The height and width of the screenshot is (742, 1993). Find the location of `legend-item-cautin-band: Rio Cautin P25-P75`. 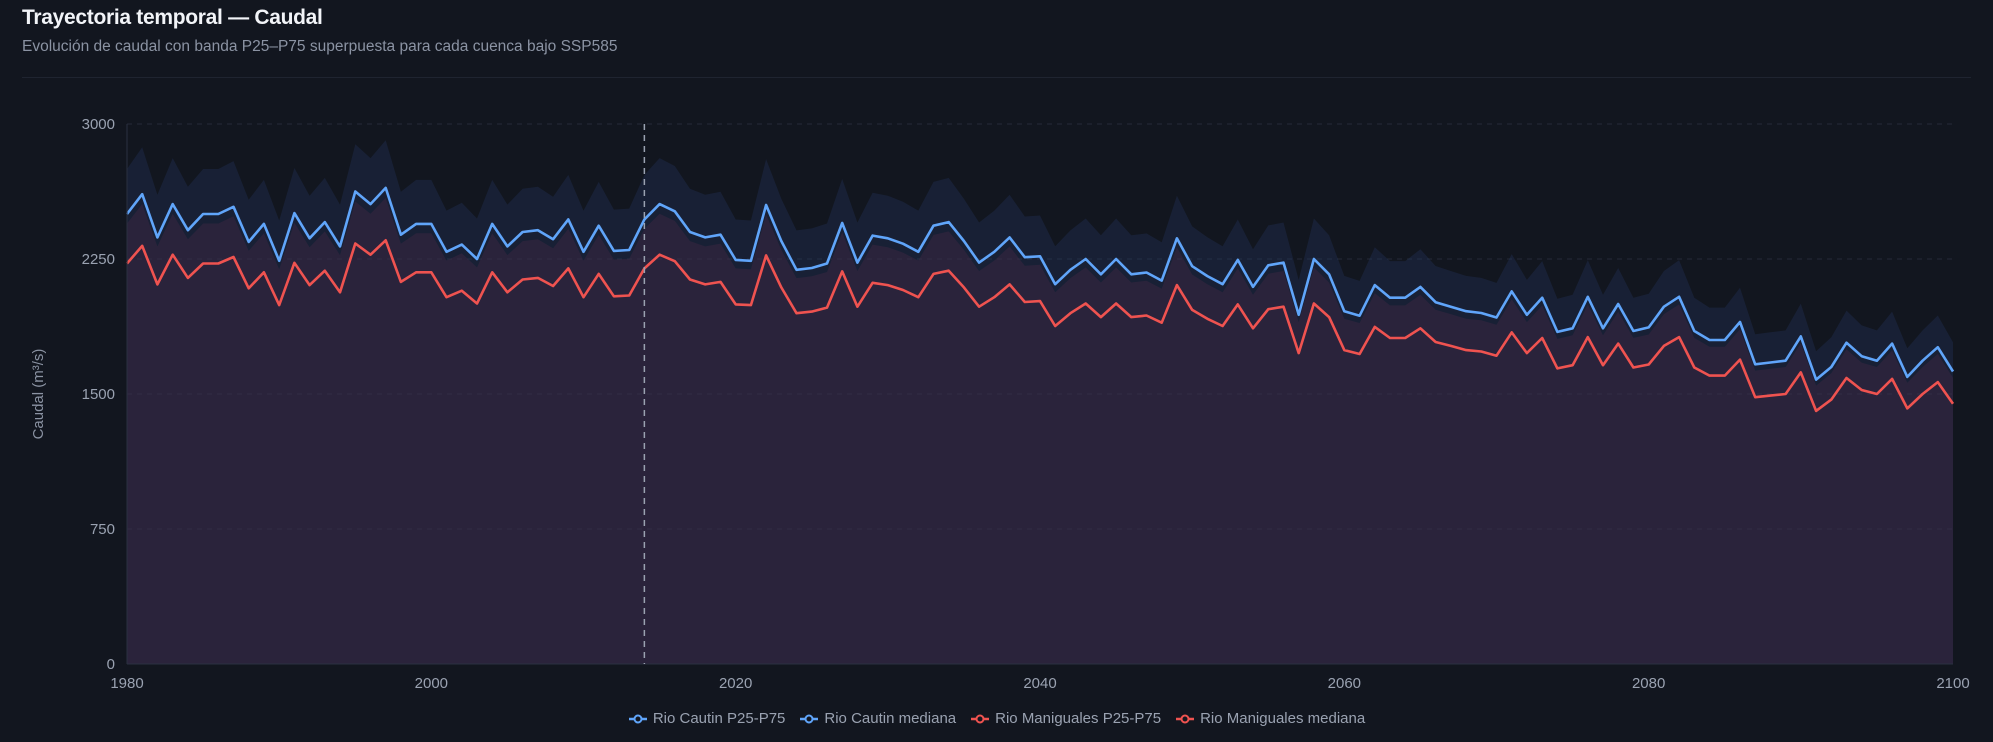

legend-item-cautin-band: Rio Cautin P25-P75 is located at coordinates (707, 718).